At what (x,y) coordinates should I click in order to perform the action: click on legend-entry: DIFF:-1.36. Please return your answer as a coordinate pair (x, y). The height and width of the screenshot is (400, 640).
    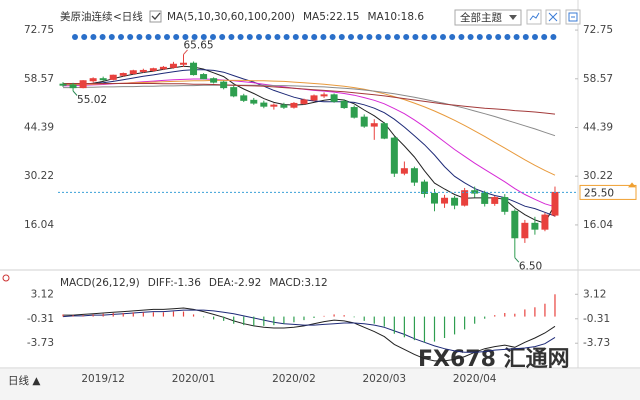
    Looking at the image, I should click on (174, 283).